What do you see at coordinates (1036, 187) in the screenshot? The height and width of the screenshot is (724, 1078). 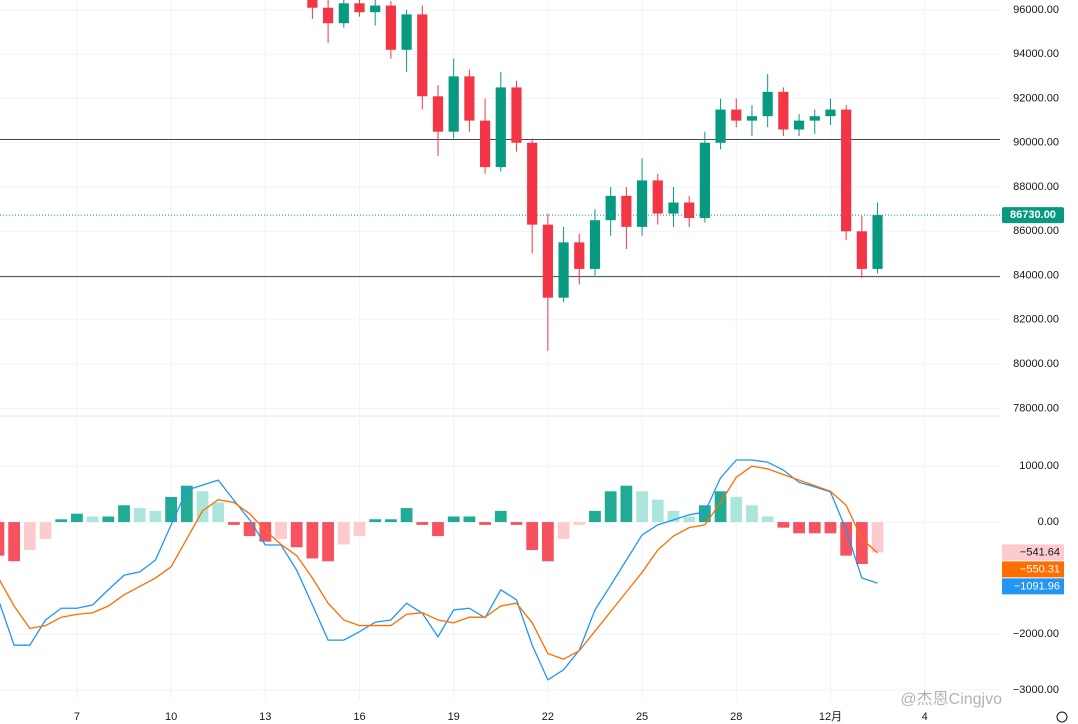 I see `y-tick-label: 88000.00` at bounding box center [1036, 187].